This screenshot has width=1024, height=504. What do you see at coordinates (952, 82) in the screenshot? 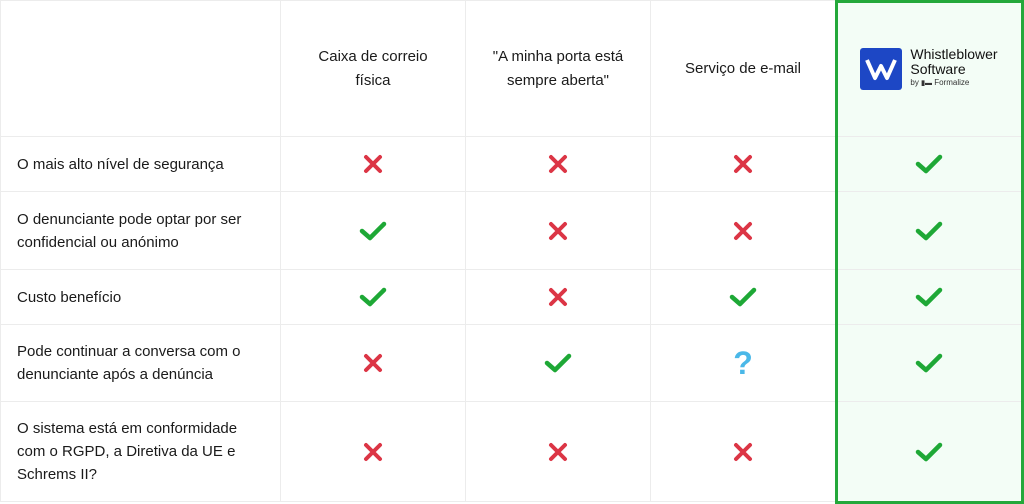
I see `partner-name: Formalize` at bounding box center [952, 82].